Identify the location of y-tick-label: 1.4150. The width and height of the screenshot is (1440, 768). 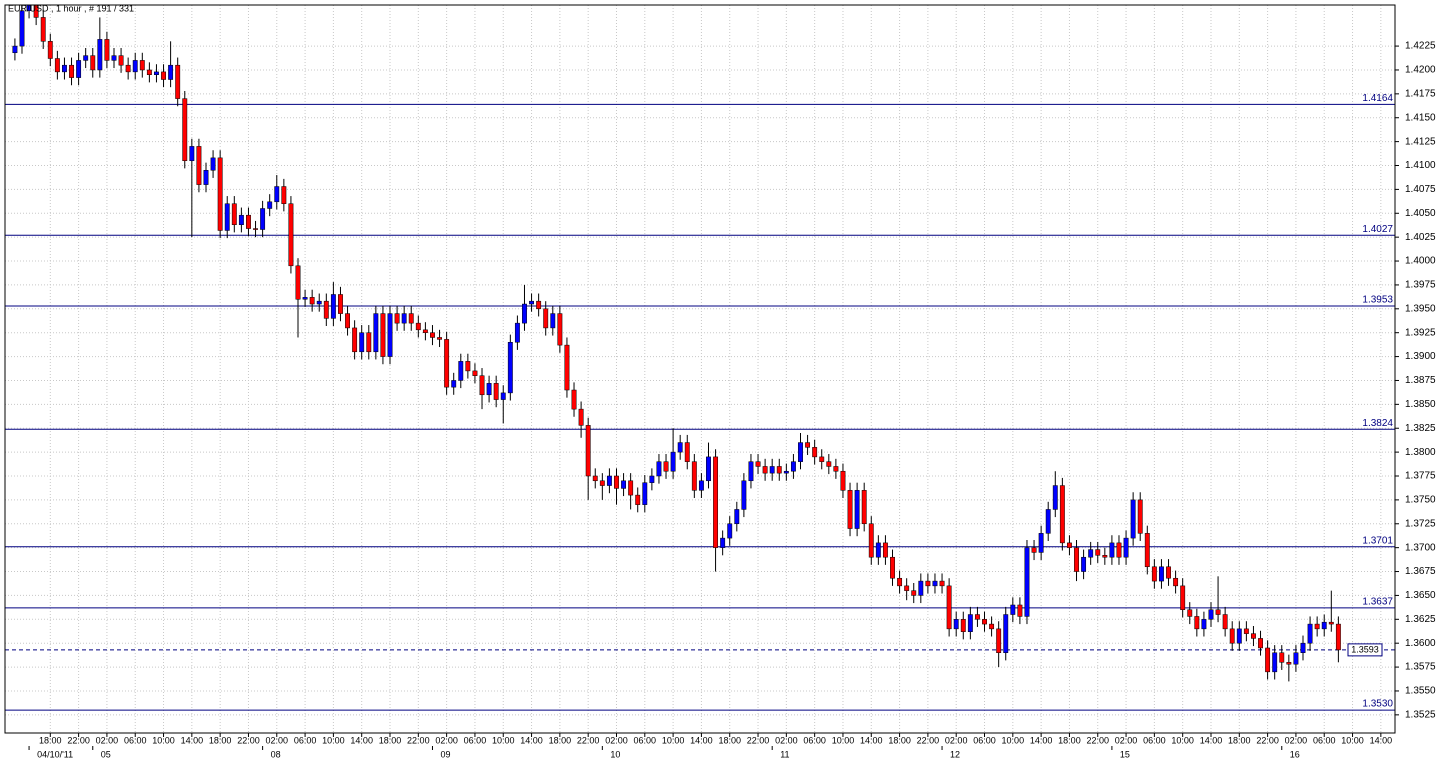
(1420, 117).